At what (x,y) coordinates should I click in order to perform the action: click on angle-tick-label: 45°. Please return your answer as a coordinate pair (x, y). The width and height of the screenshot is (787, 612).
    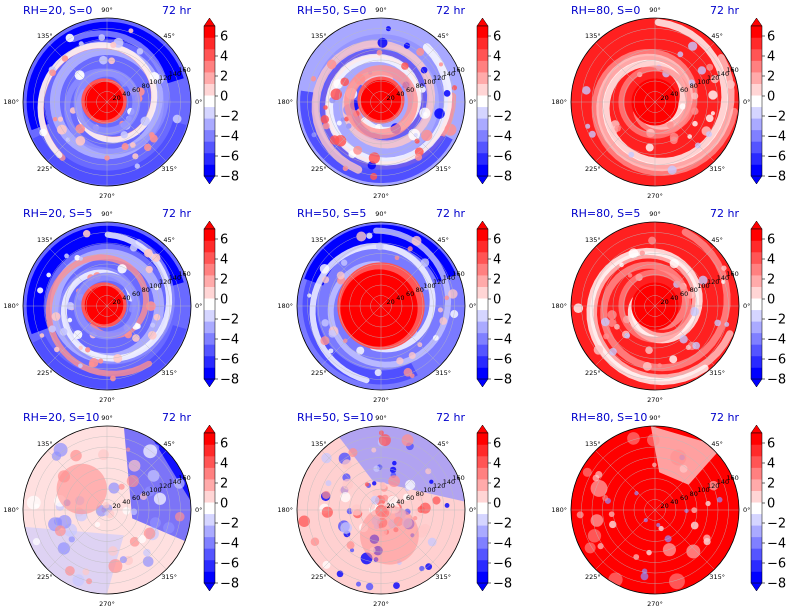
    Looking at the image, I should click on (443, 444).